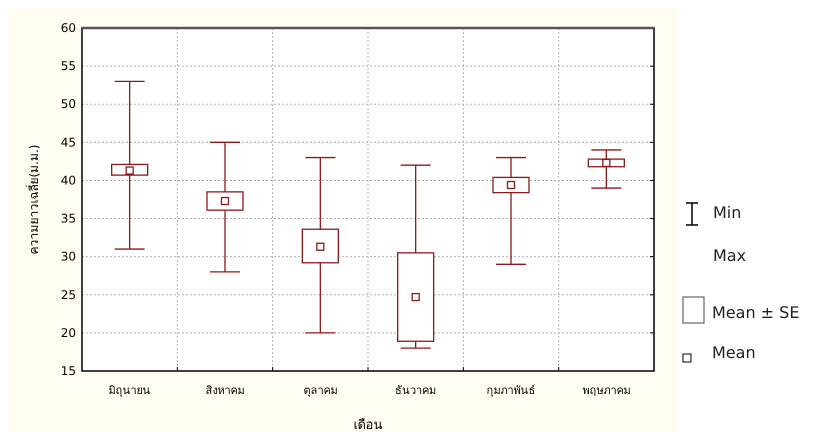  I want to click on y-tick-label: 30, so click(68, 257).